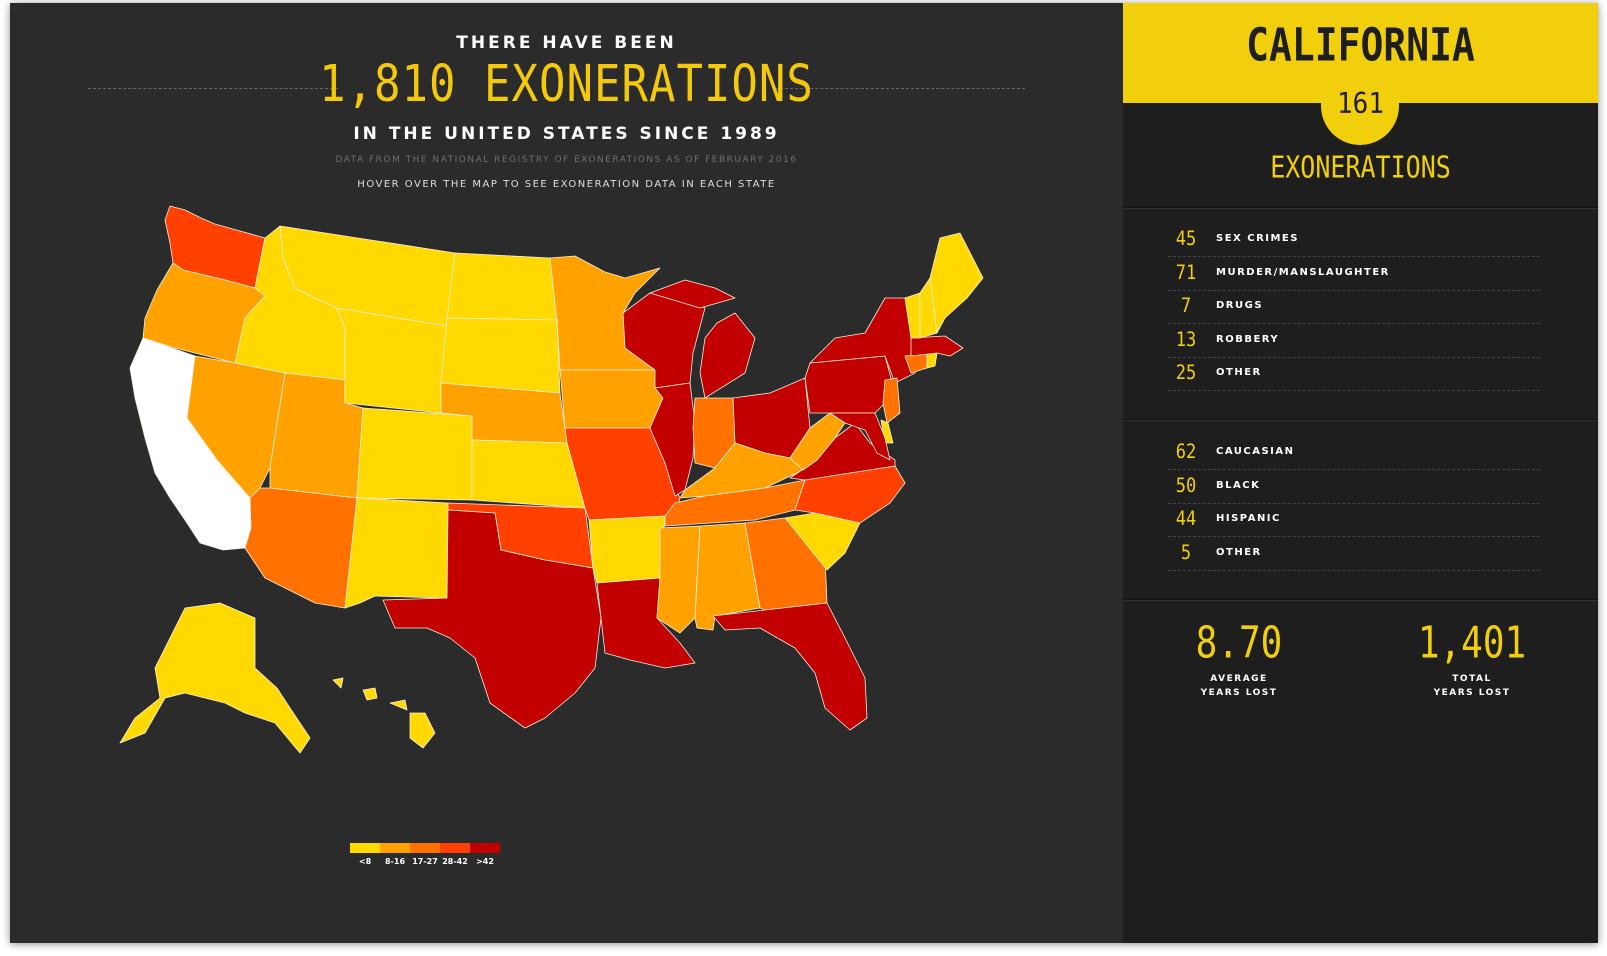 The width and height of the screenshot is (1607, 956). I want to click on state-ri, so click(932, 360).